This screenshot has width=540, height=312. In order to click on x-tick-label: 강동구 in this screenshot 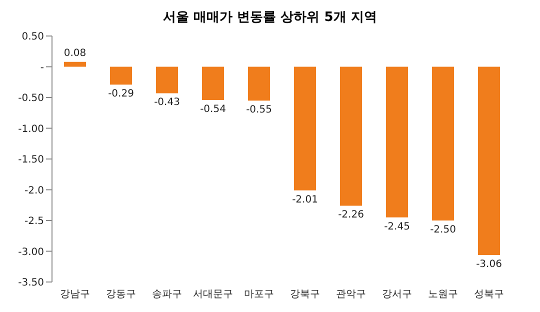, I will do `click(121, 294)`.